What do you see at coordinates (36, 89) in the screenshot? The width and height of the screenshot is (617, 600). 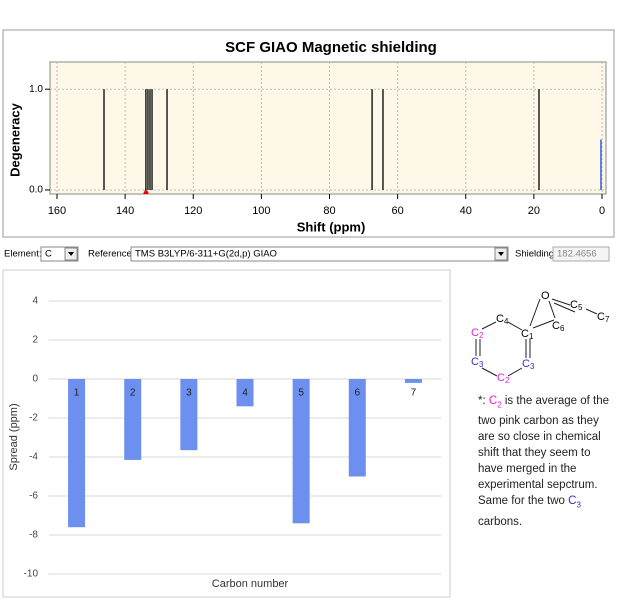 I see `y-tick-label: 1.0` at bounding box center [36, 89].